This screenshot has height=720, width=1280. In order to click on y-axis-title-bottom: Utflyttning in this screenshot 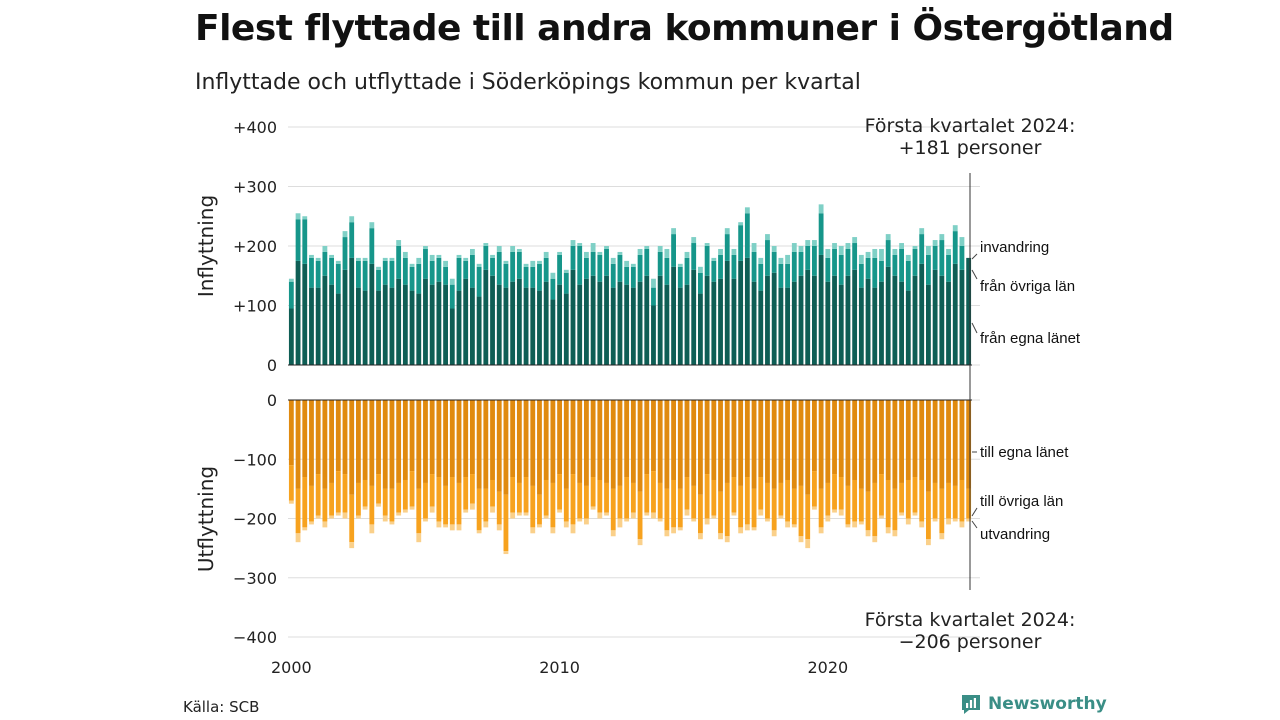, I will do `click(206, 519)`.